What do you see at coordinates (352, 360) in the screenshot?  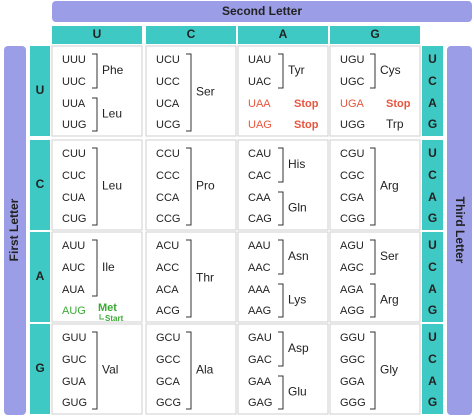 I see `codon: GGC` at bounding box center [352, 360].